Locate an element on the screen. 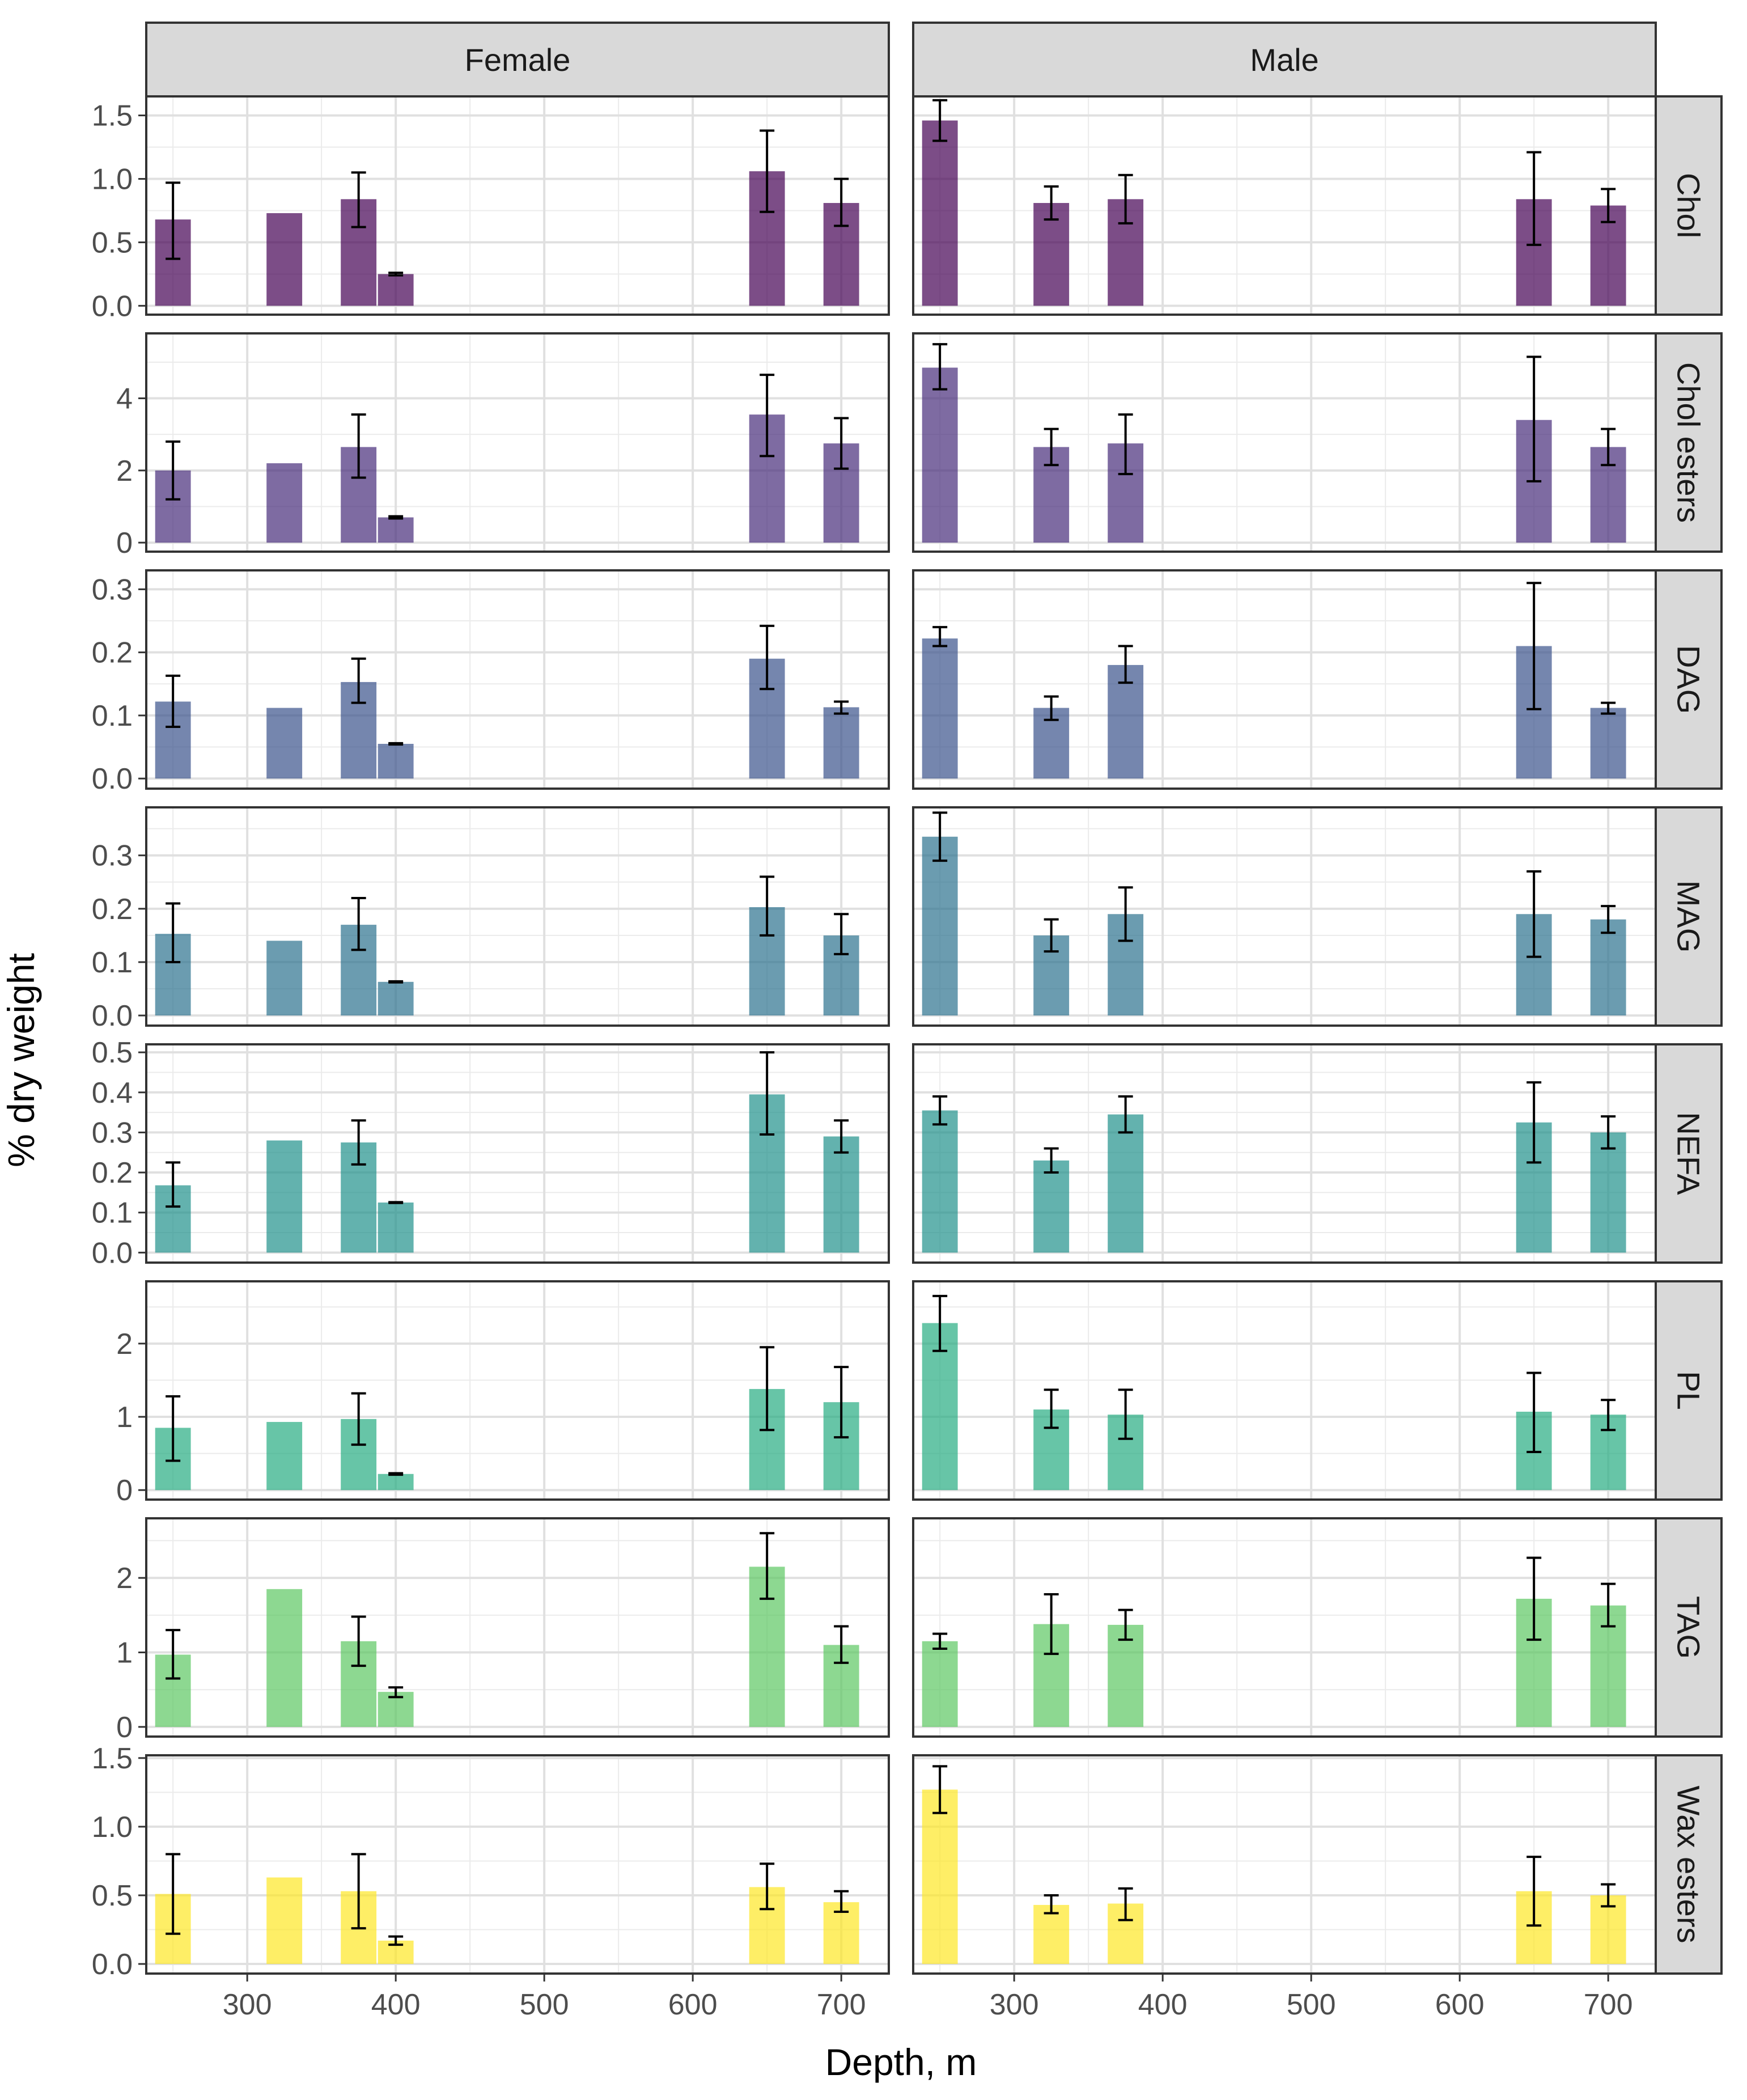  panel-tag-male is located at coordinates (1284, 1627).